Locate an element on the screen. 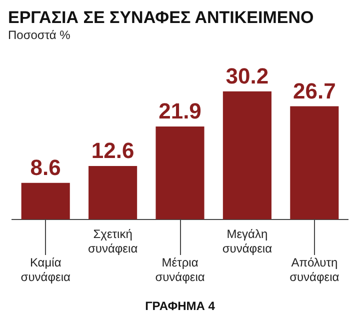 The image size is (360, 333). x-tick-label: Καμία συνάφεια is located at coordinates (45, 270).